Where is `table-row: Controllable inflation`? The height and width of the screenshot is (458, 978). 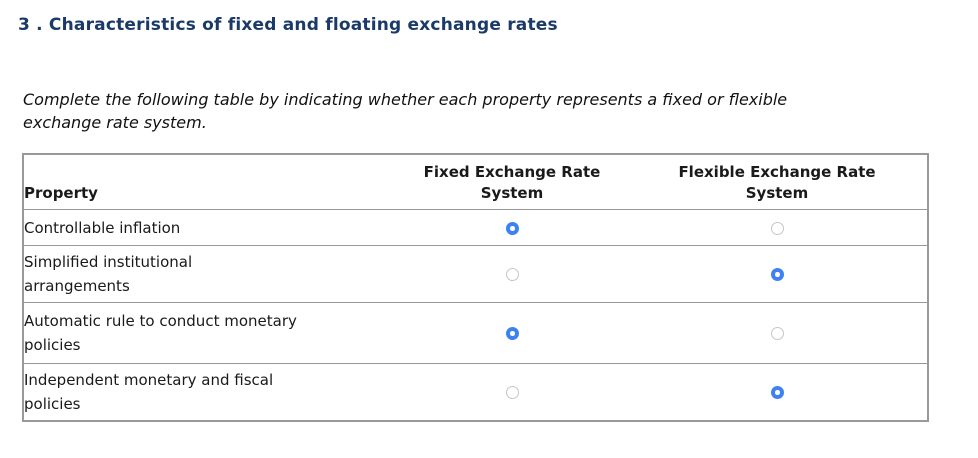
table-row: Controllable inflation is located at coordinates (475, 227).